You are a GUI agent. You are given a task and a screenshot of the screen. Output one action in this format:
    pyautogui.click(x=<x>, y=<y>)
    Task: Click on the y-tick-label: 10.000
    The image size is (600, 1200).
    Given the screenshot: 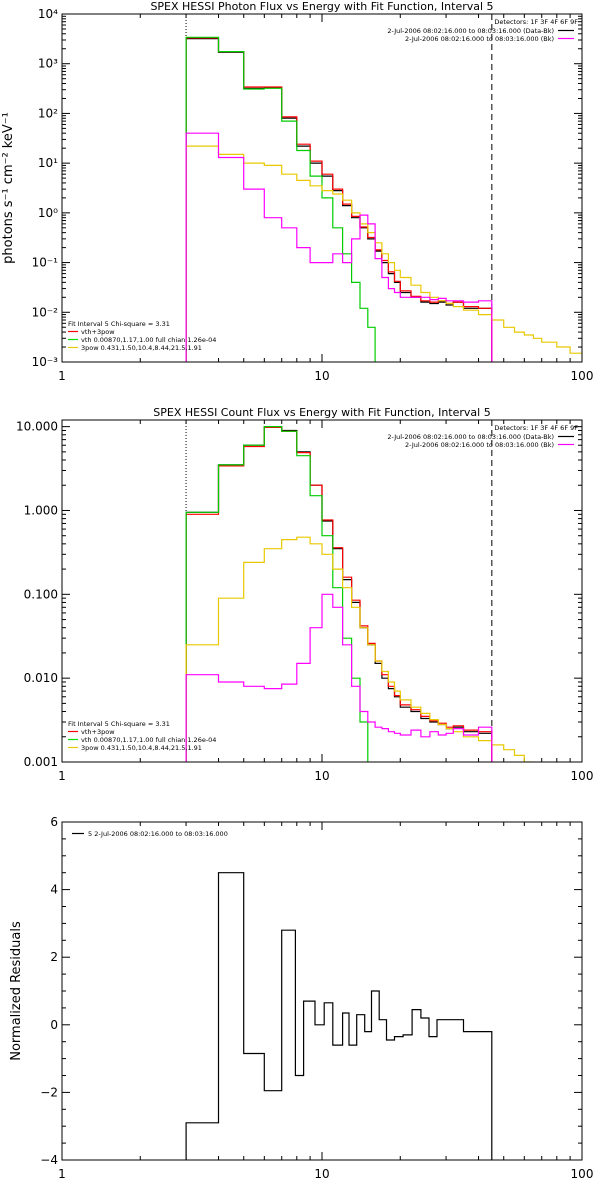 What is the action you would take?
    pyautogui.click(x=37, y=427)
    